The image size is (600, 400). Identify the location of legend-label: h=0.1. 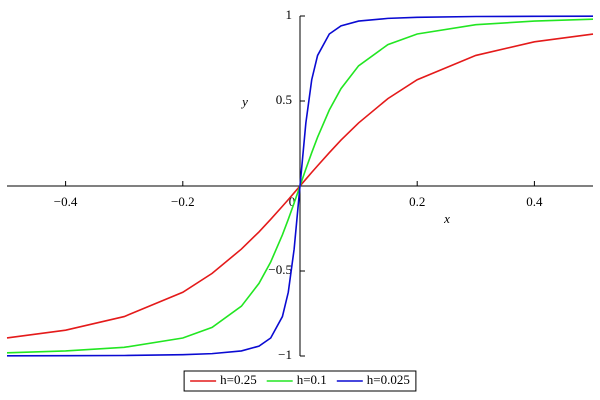
(312, 379).